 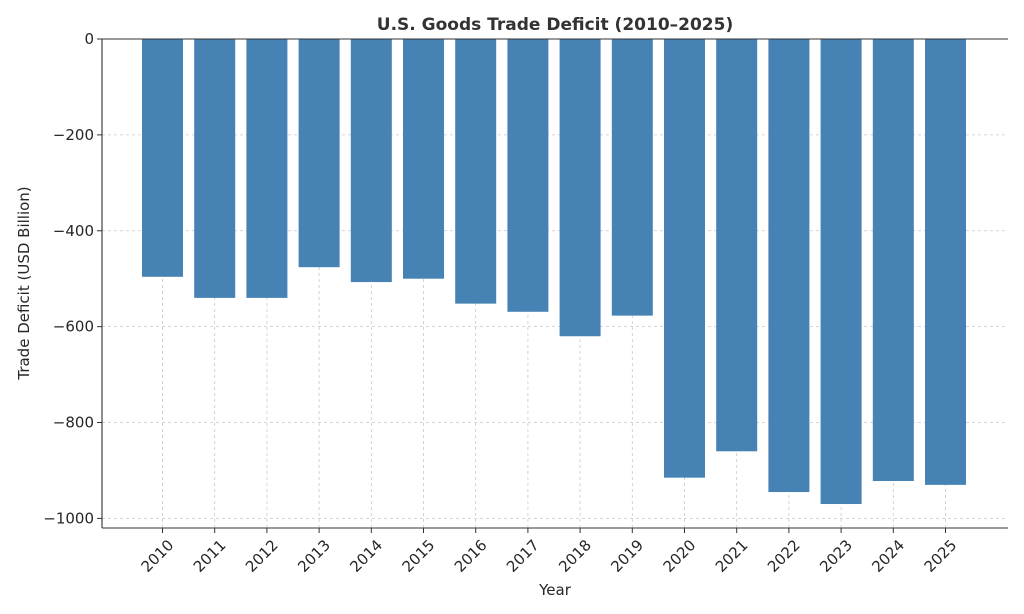 I want to click on x-tick-label: 2012, so click(x=262, y=556).